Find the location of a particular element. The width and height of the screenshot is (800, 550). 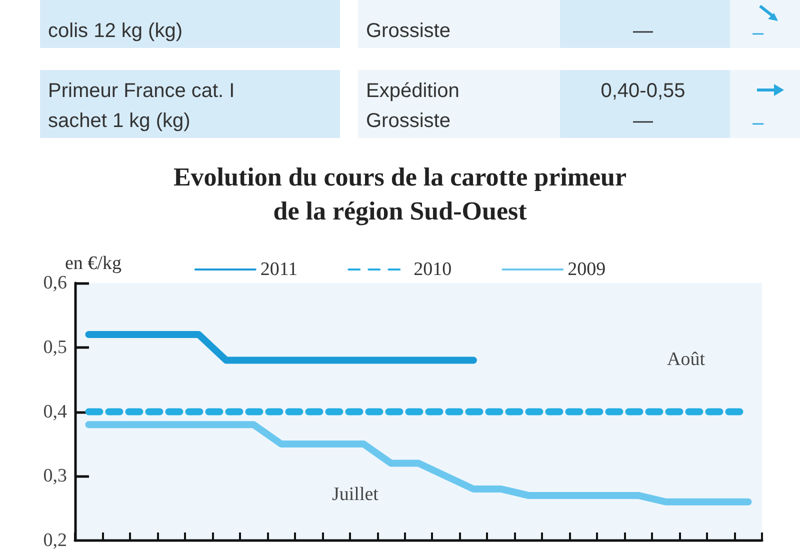

y-tick-label: 0,5 is located at coordinates (55, 347).